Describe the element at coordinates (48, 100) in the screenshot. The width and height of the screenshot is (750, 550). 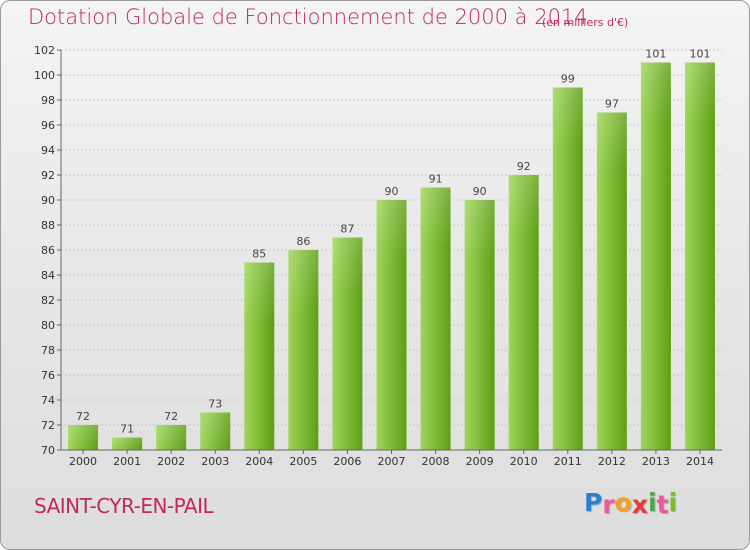
I see `y-tick-label: 98` at that location.